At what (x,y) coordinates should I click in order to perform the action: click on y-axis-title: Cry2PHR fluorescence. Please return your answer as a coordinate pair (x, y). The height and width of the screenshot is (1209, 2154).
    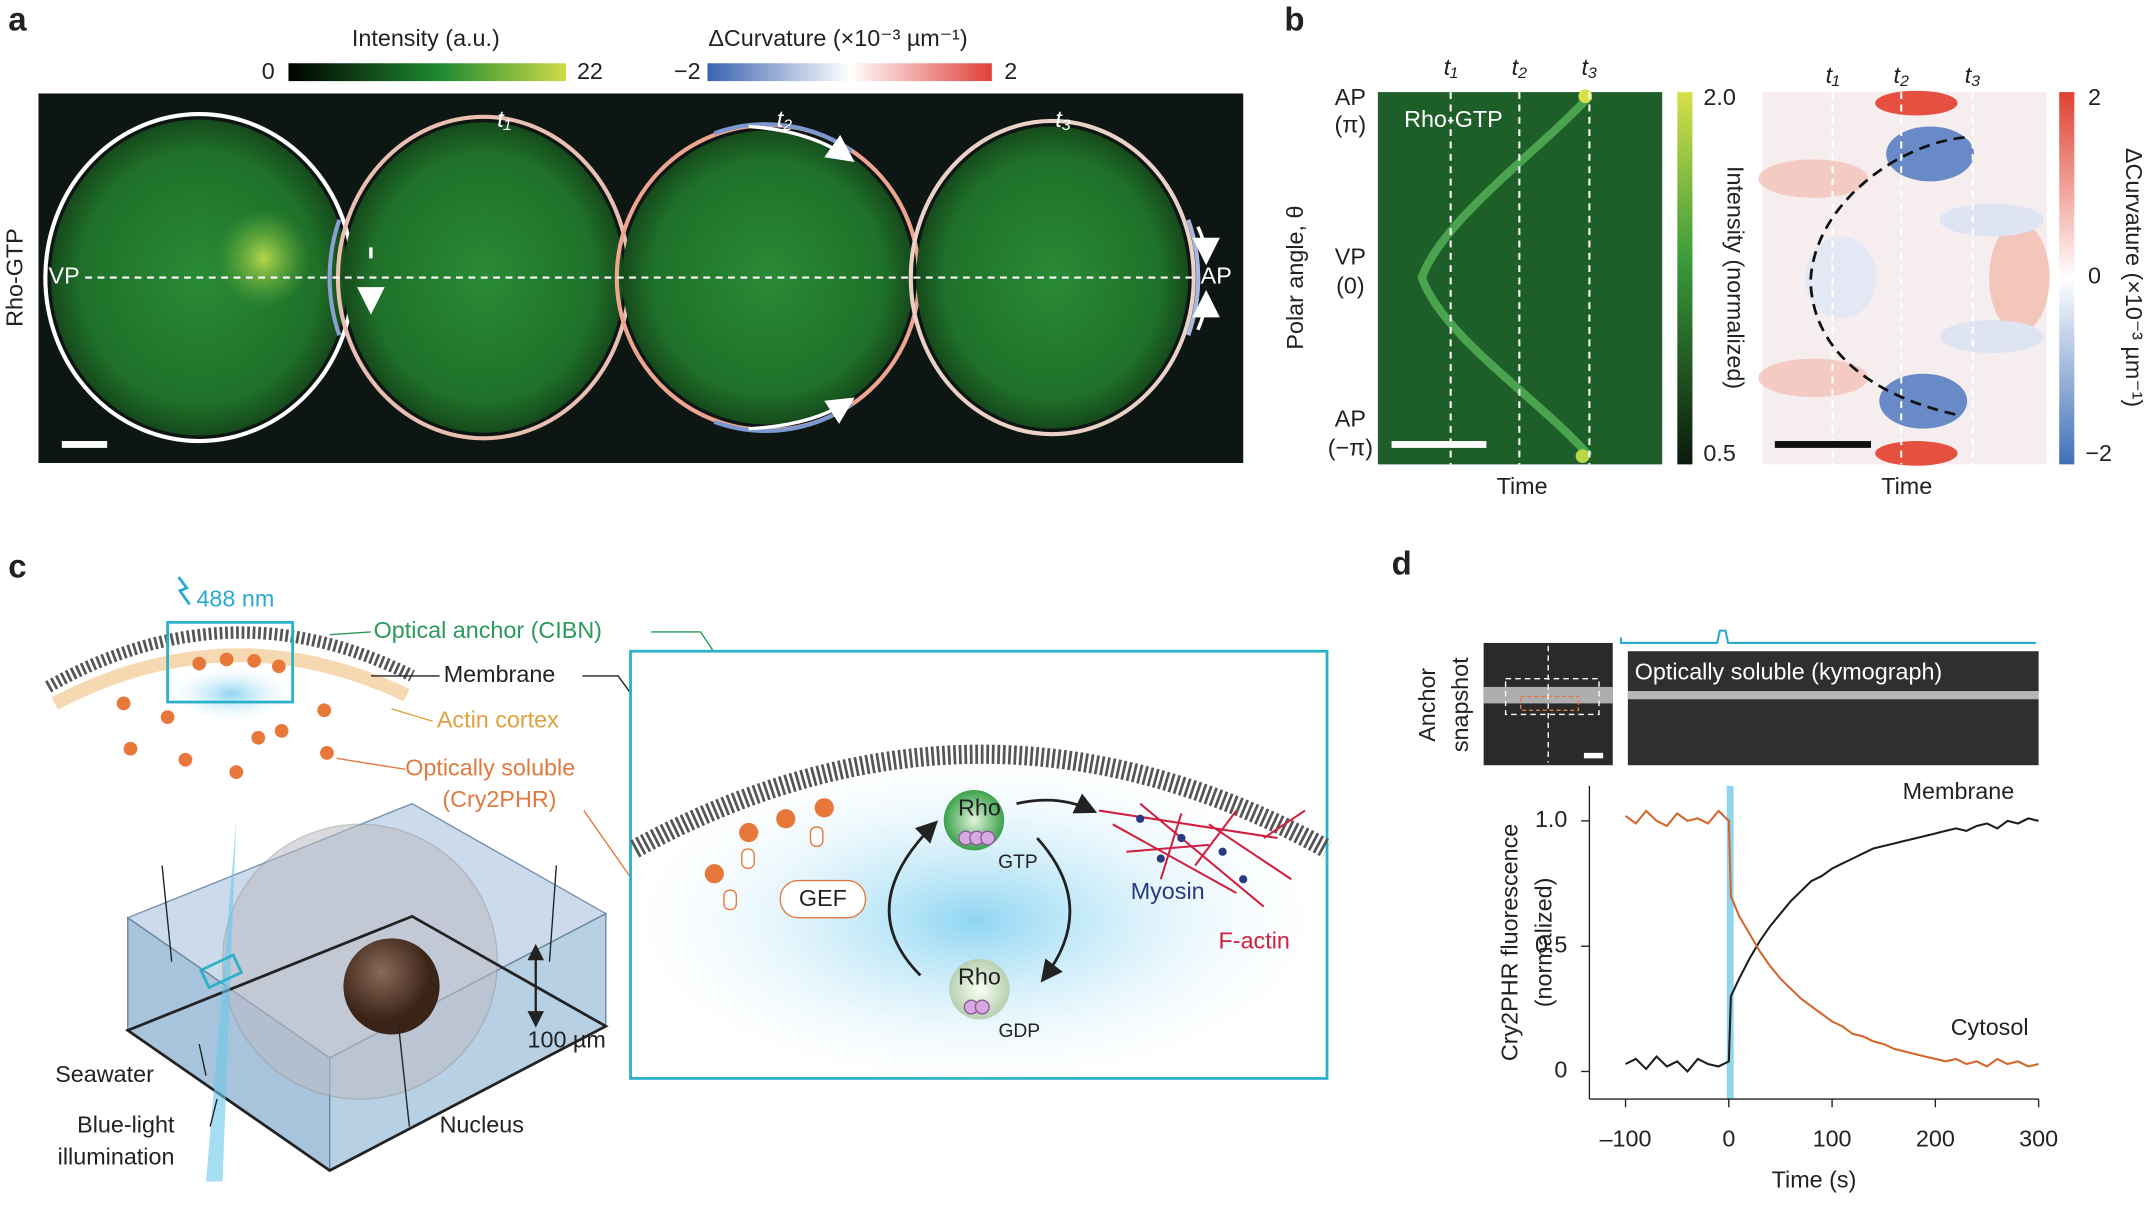
    Looking at the image, I should click on (1509, 942).